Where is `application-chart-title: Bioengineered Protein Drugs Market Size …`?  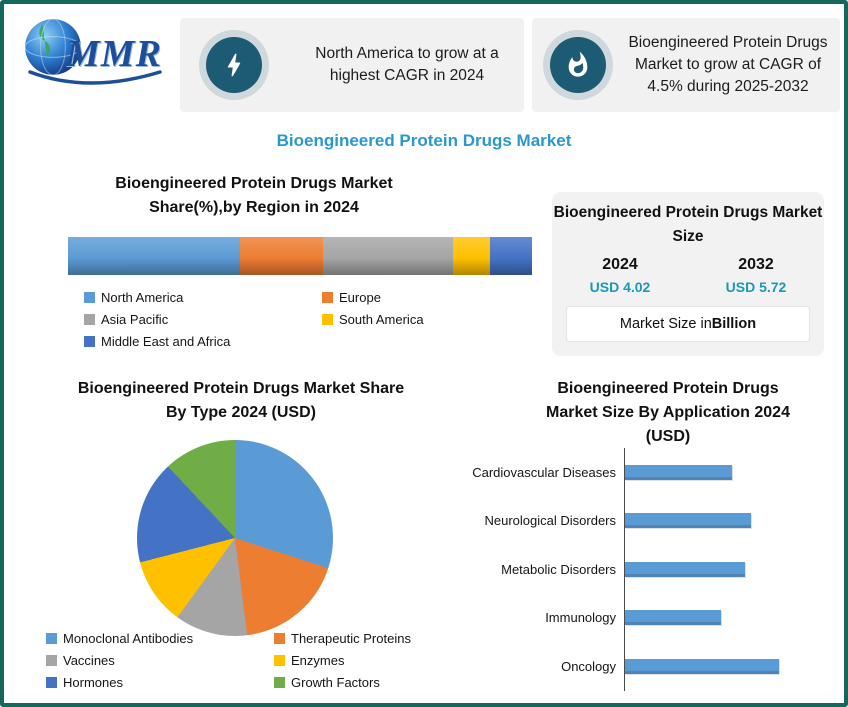
application-chart-title: Bioengineered Protein Drugs Market Size … is located at coordinates (668, 412).